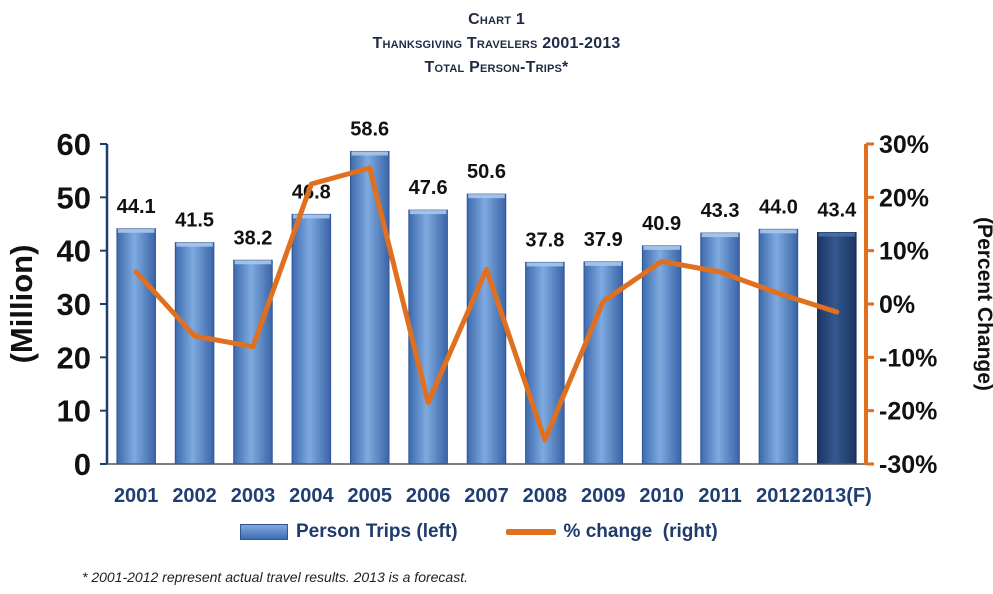 This screenshot has height=594, width=993. What do you see at coordinates (486, 496) in the screenshot?
I see `x-tick-label: 2007` at bounding box center [486, 496].